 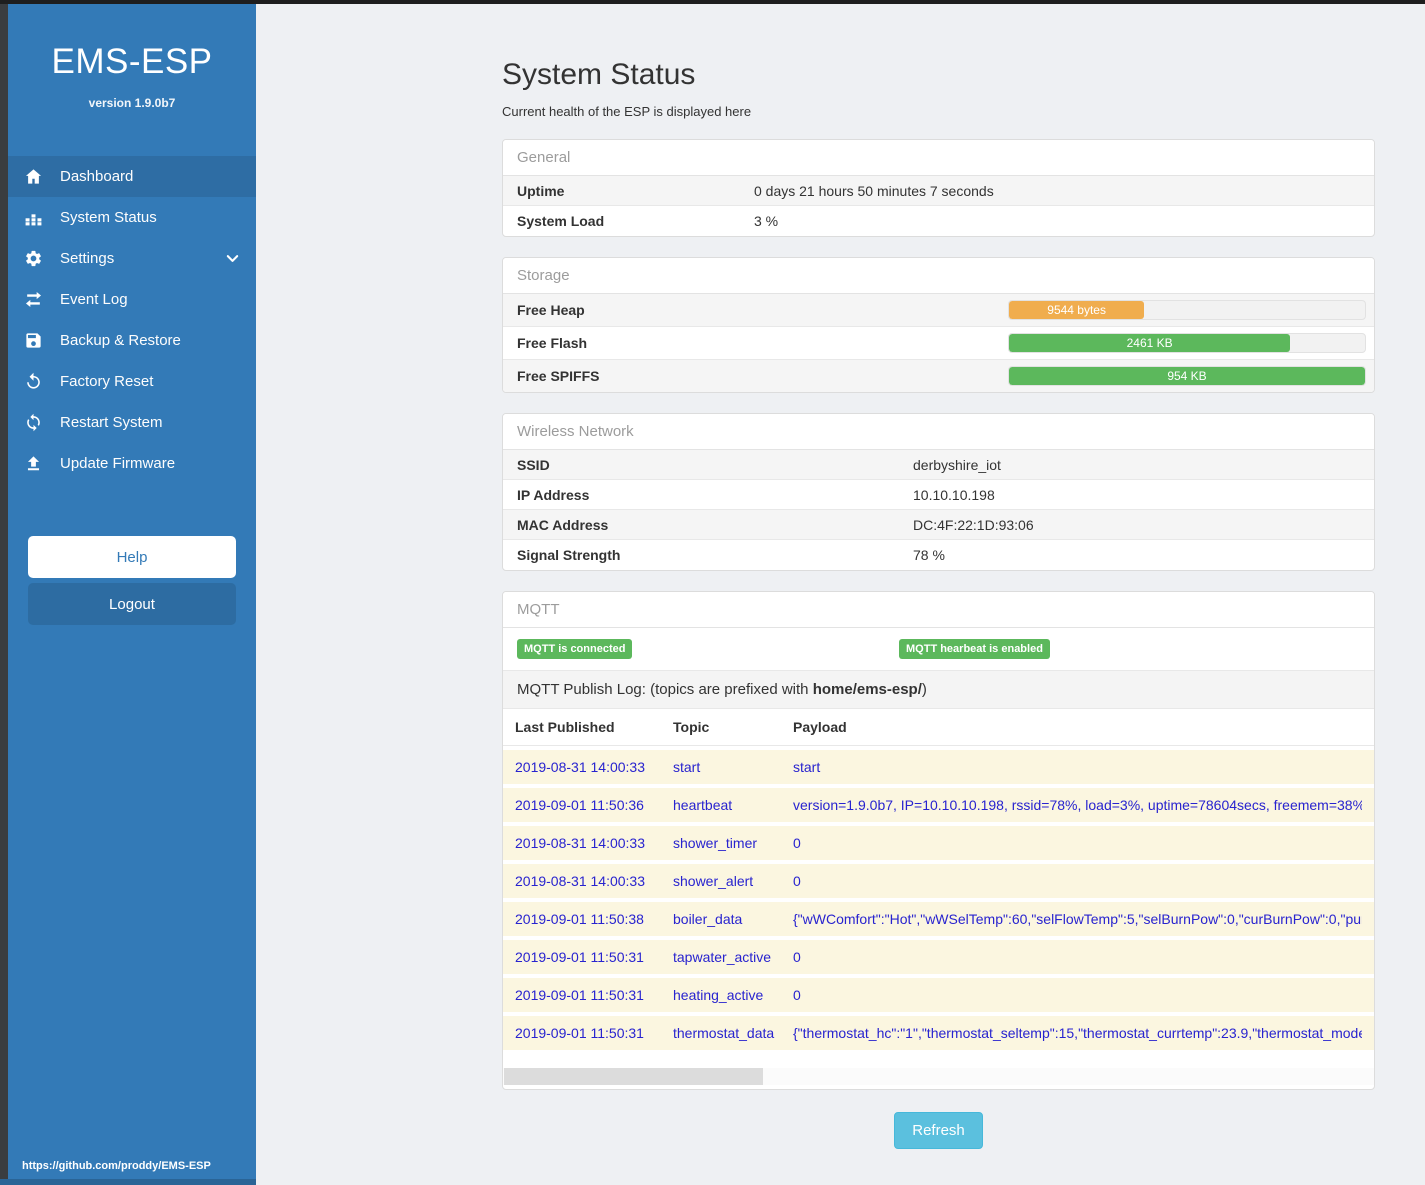 What do you see at coordinates (938, 879) in the screenshot?
I see `table-row: 2019-08-31 14:00:33 shower_alert 0` at bounding box center [938, 879].